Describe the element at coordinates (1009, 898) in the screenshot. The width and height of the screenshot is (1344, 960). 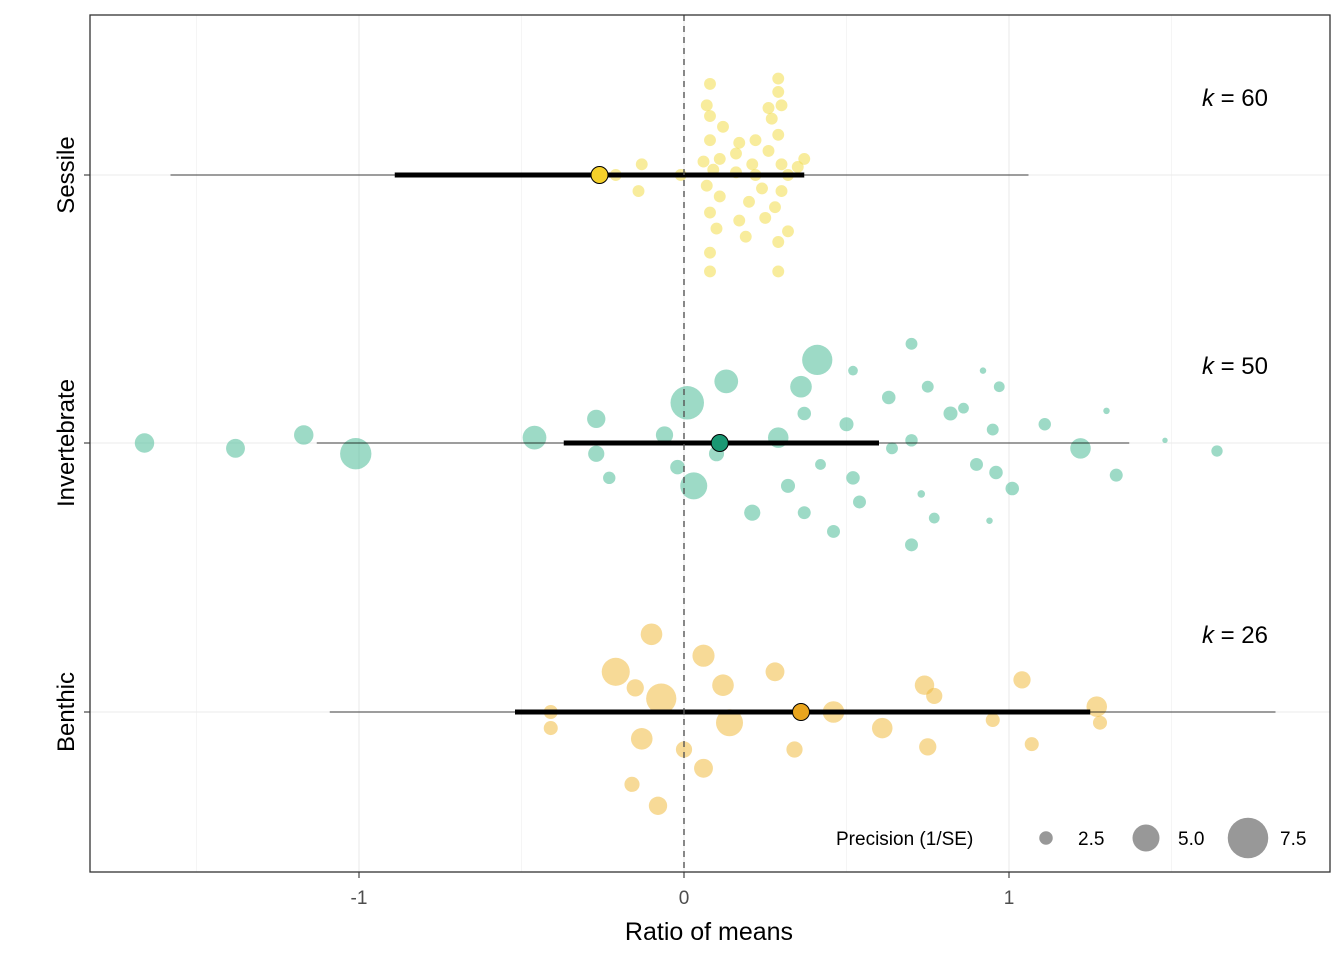
I see `x-tick-label: 1` at that location.